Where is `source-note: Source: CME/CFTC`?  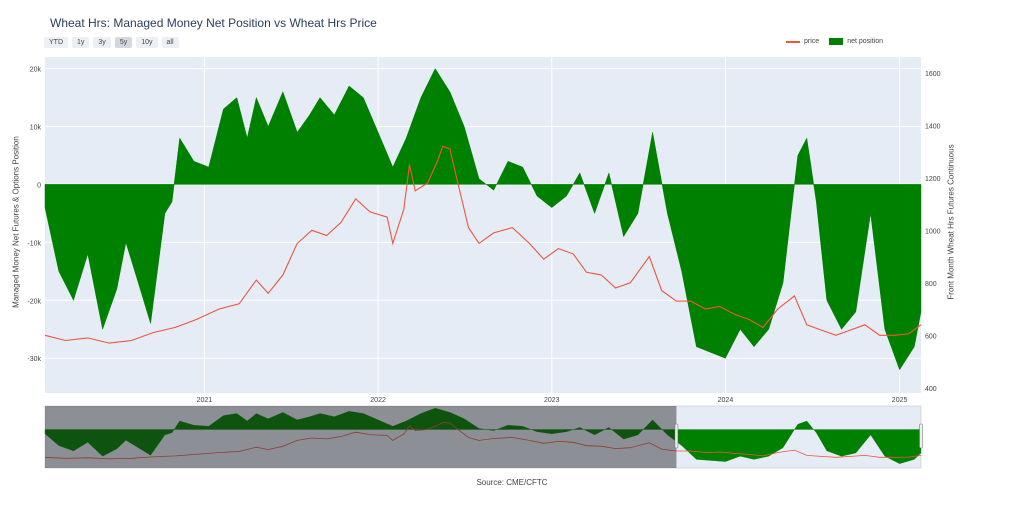 source-note: Source: CME/CFTC is located at coordinates (512, 482).